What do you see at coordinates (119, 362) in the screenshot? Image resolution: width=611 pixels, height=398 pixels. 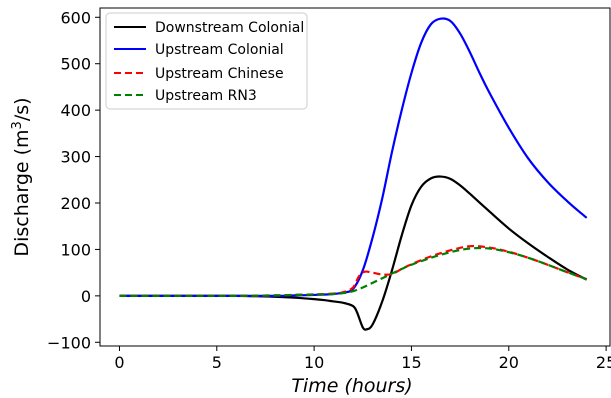 I see `x-tick-label: 0` at bounding box center [119, 362].